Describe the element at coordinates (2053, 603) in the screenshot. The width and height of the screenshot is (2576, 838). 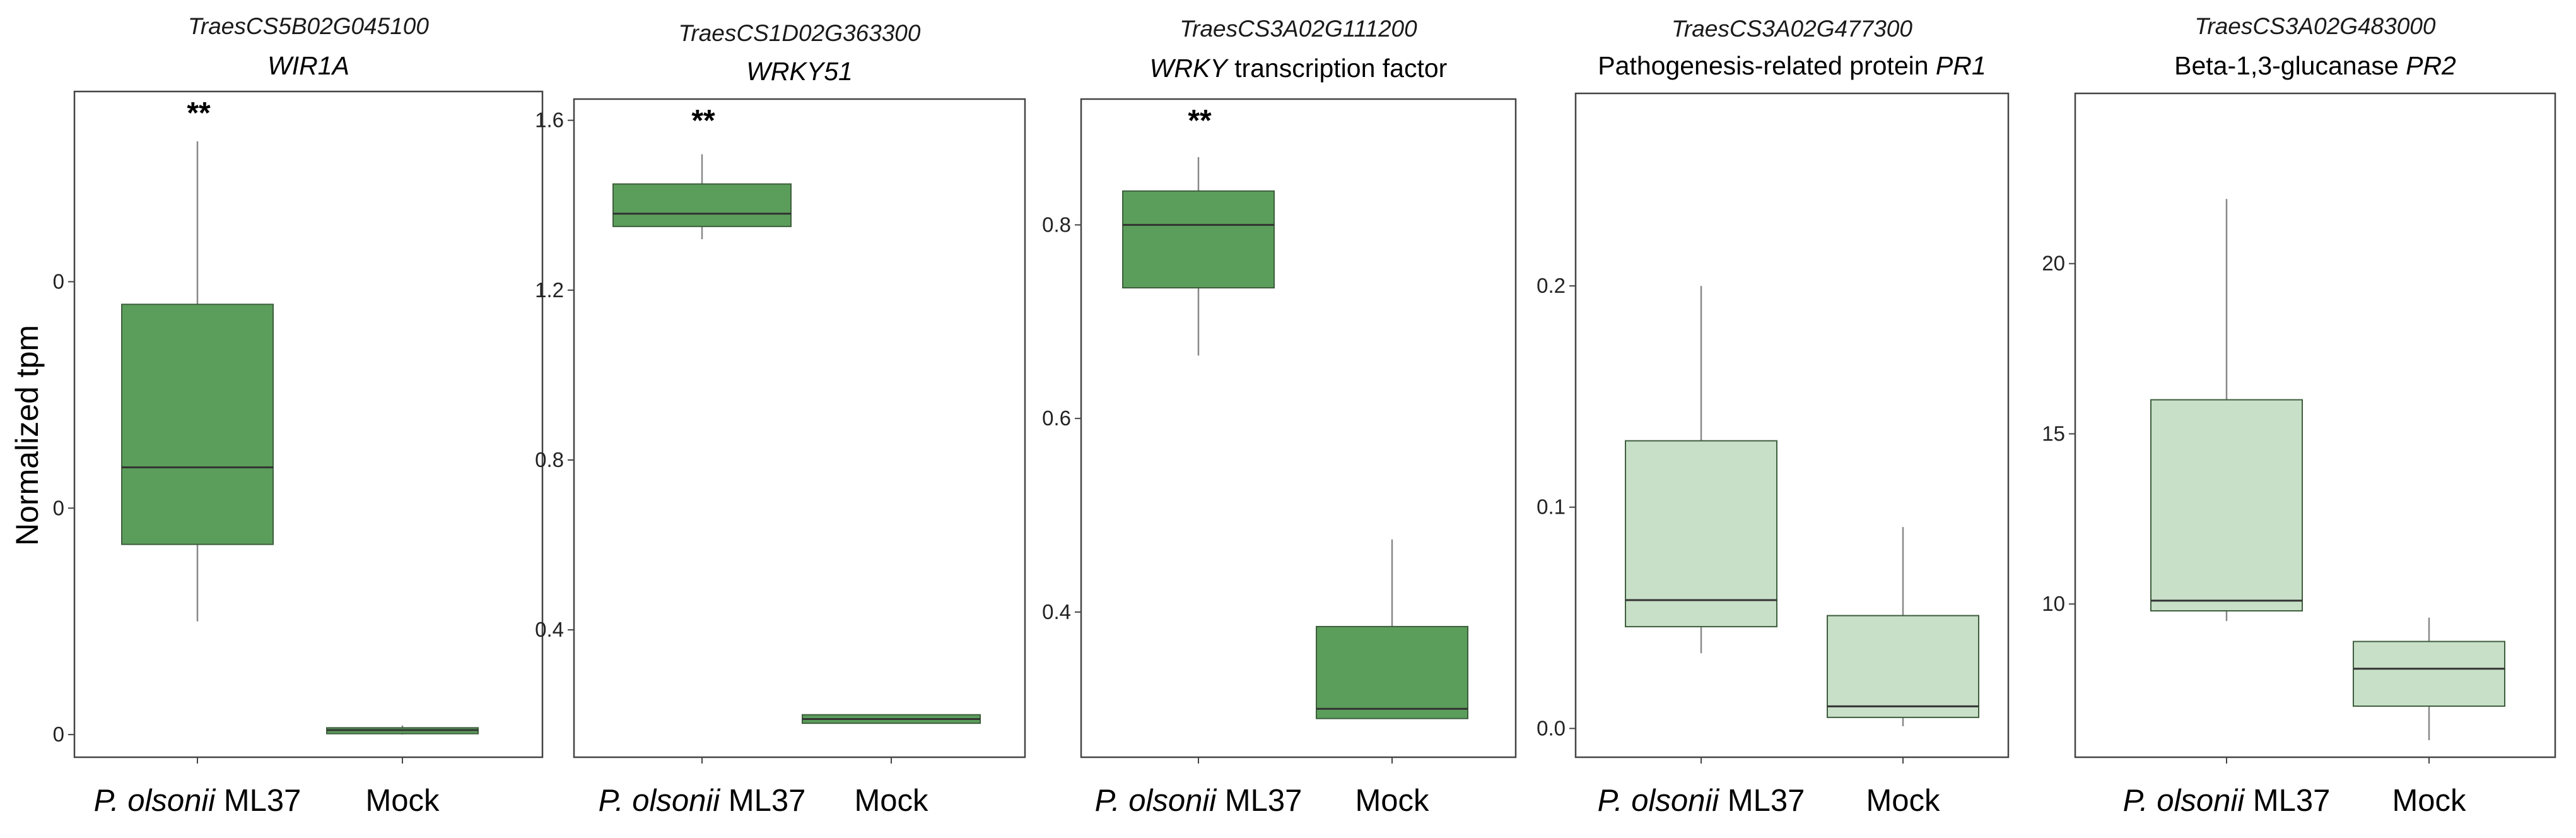
I see `y-tick-label: 10` at that location.